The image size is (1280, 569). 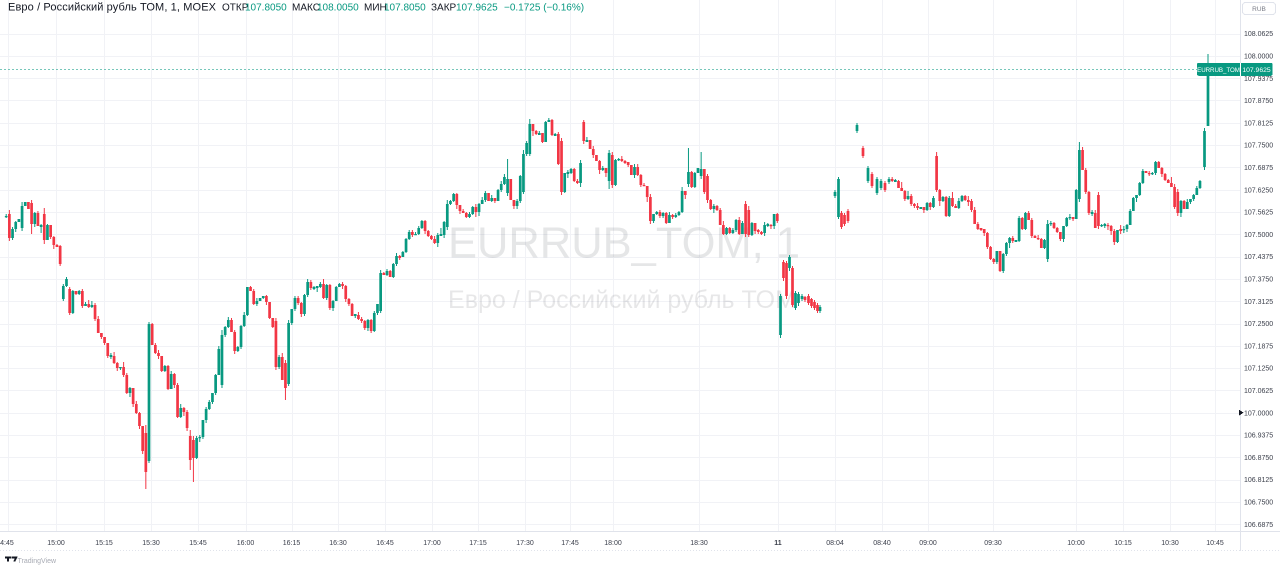 What do you see at coordinates (1218, 70) in the screenshot?
I see `svg-text: EURRUB_TOM` at bounding box center [1218, 70].